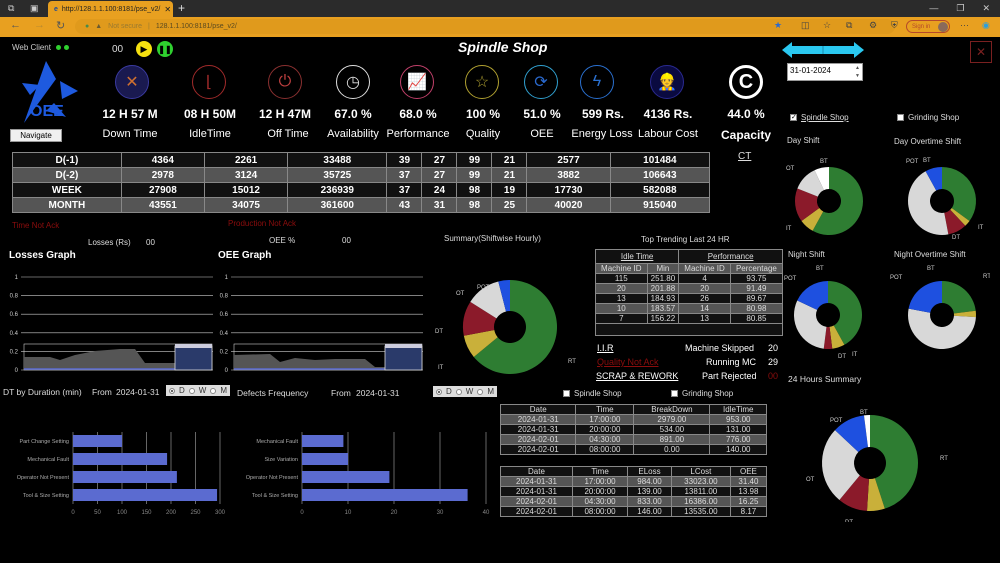  What do you see at coordinates (48, 92) in the screenshot?
I see `oee-logo: OEE` at bounding box center [48, 92].